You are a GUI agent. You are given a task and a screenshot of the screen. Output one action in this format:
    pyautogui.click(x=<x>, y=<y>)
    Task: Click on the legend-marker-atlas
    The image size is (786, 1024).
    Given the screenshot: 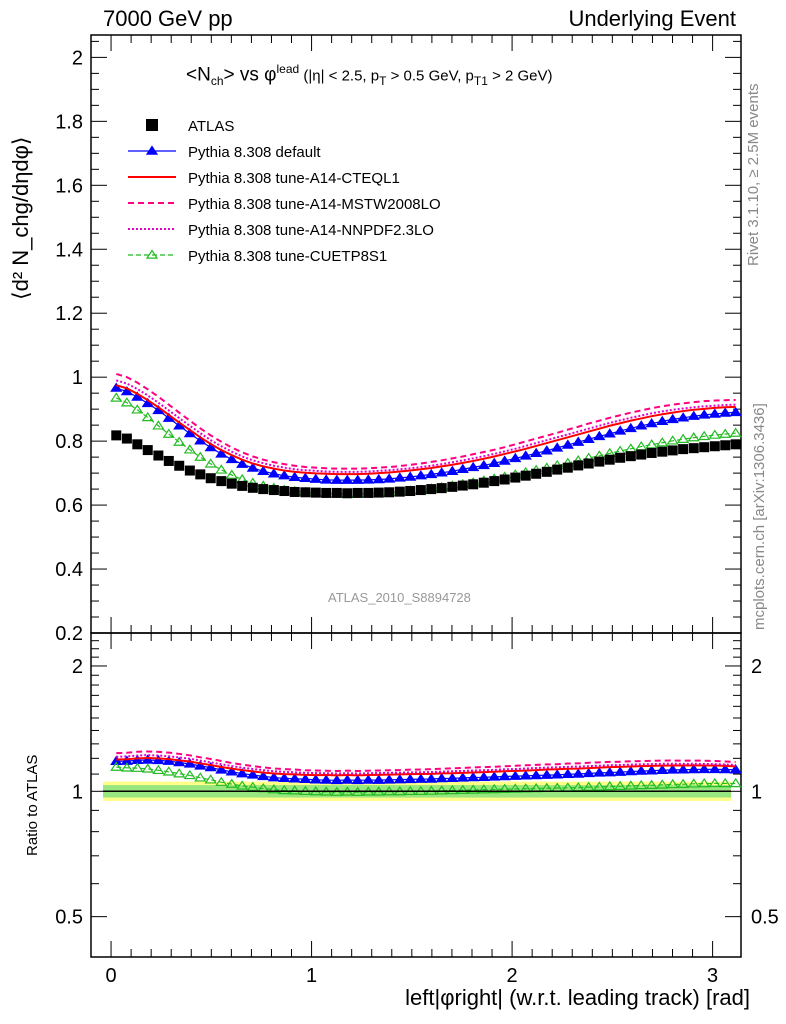 What is the action you would take?
    pyautogui.click(x=152, y=125)
    